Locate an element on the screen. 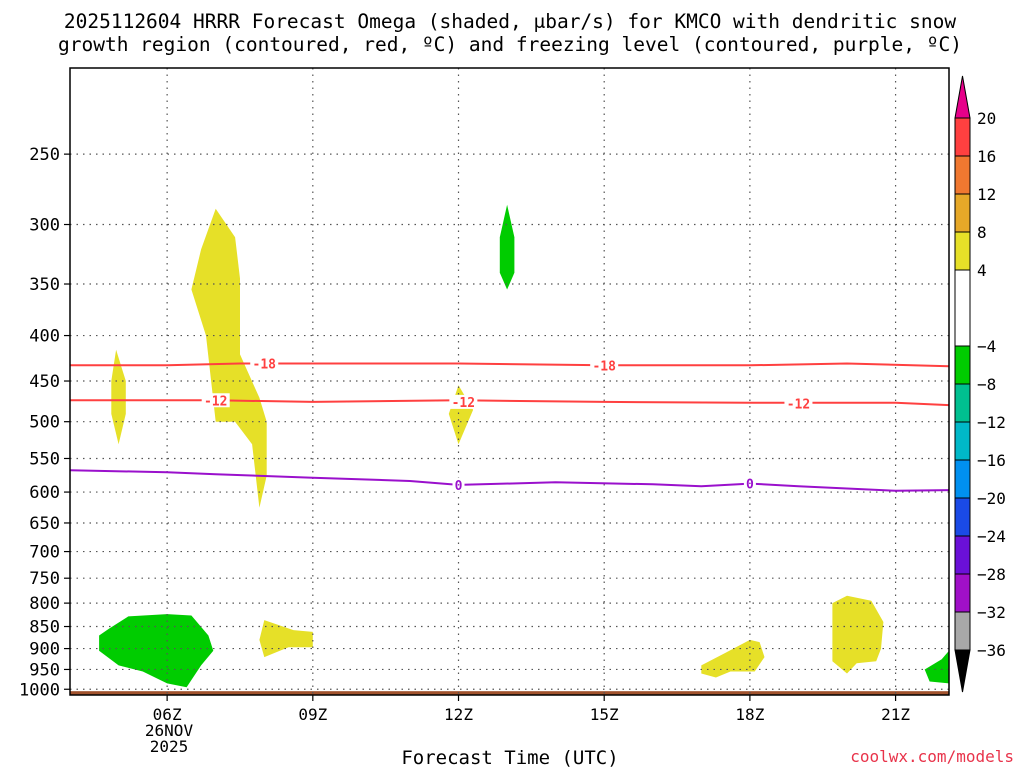 The width and height of the screenshot is (1024, 768). colorbar-label-13: −36 is located at coordinates (991, 650).